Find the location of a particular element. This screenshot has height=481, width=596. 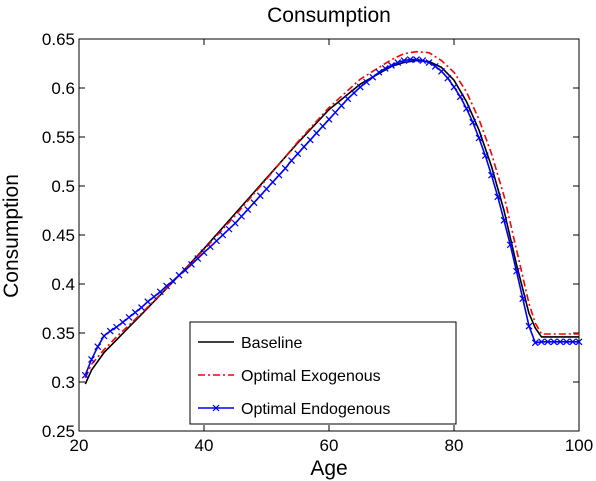

y-tick-label: 0.6 is located at coordinates (63, 88).